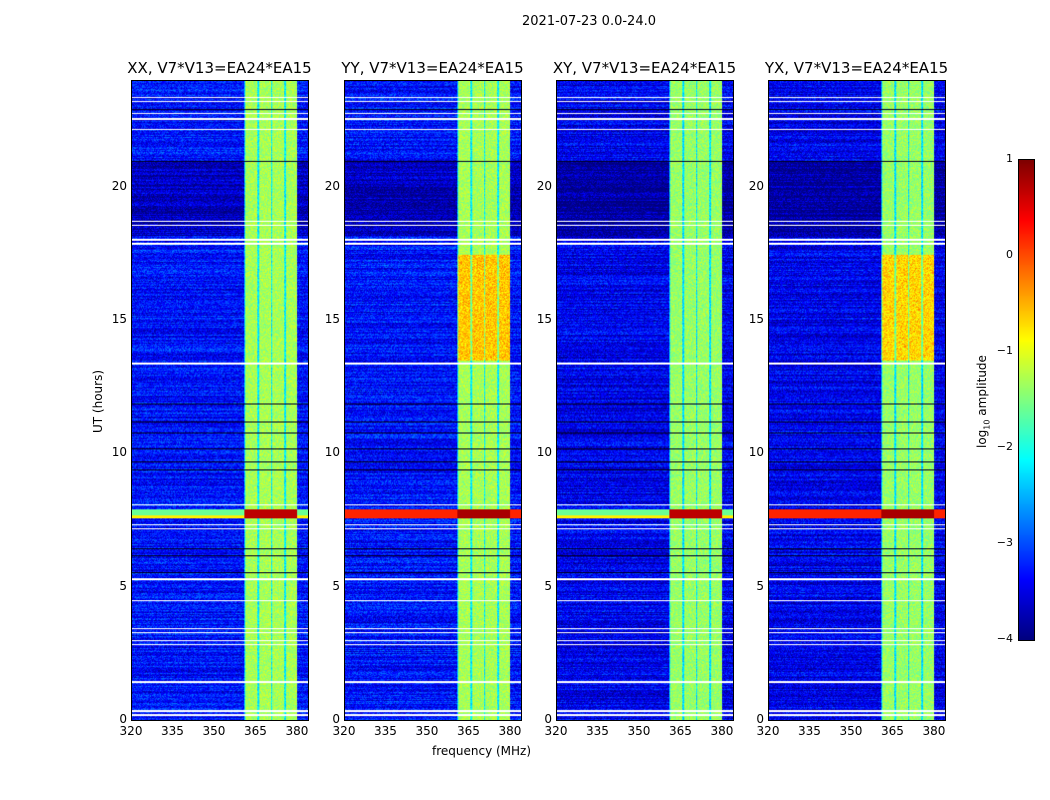 The width and height of the screenshot is (1050, 800). What do you see at coordinates (644, 68) in the screenshot?
I see `panel-title: XY, V7*V13=EA24*EA15` at bounding box center [644, 68].